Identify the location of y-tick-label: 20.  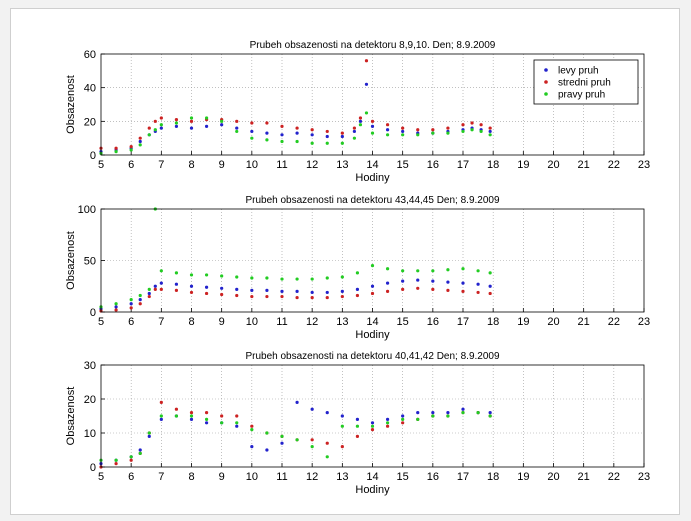
(90, 122).